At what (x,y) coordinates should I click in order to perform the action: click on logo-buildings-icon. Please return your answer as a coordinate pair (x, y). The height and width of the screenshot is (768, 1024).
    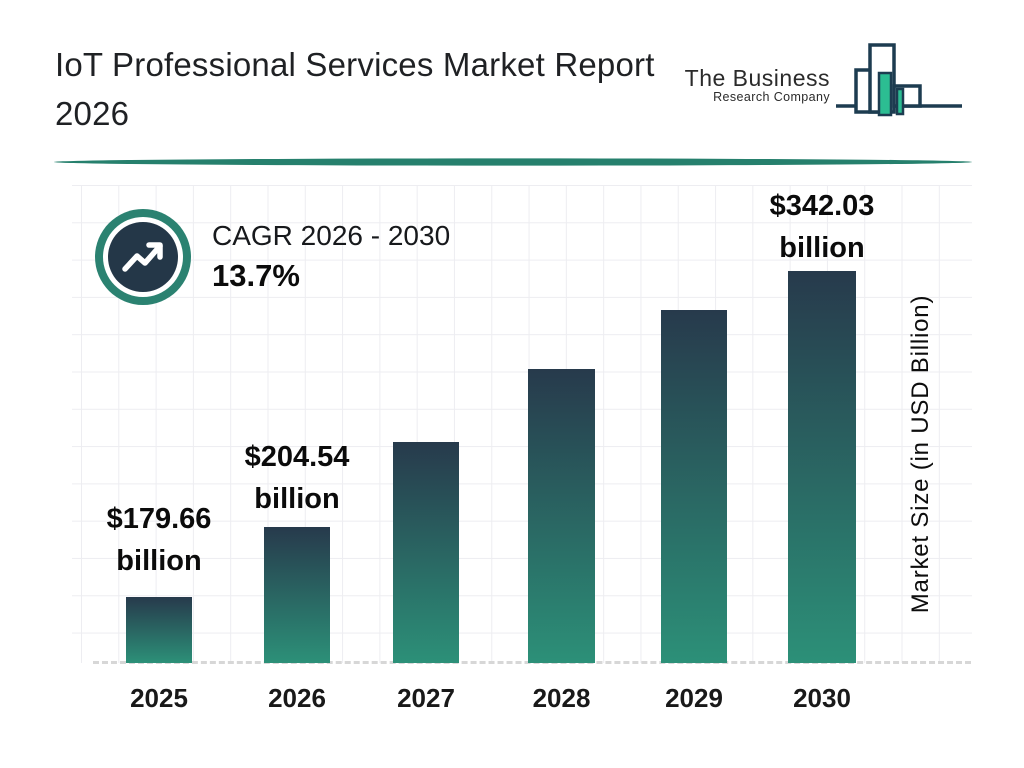
    Looking at the image, I should click on (899, 80).